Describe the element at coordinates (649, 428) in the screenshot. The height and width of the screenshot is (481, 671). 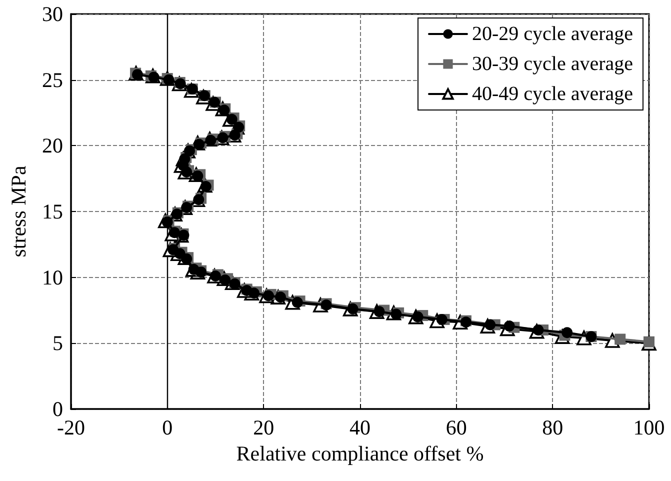
I see `x-tick-label: 100` at that location.